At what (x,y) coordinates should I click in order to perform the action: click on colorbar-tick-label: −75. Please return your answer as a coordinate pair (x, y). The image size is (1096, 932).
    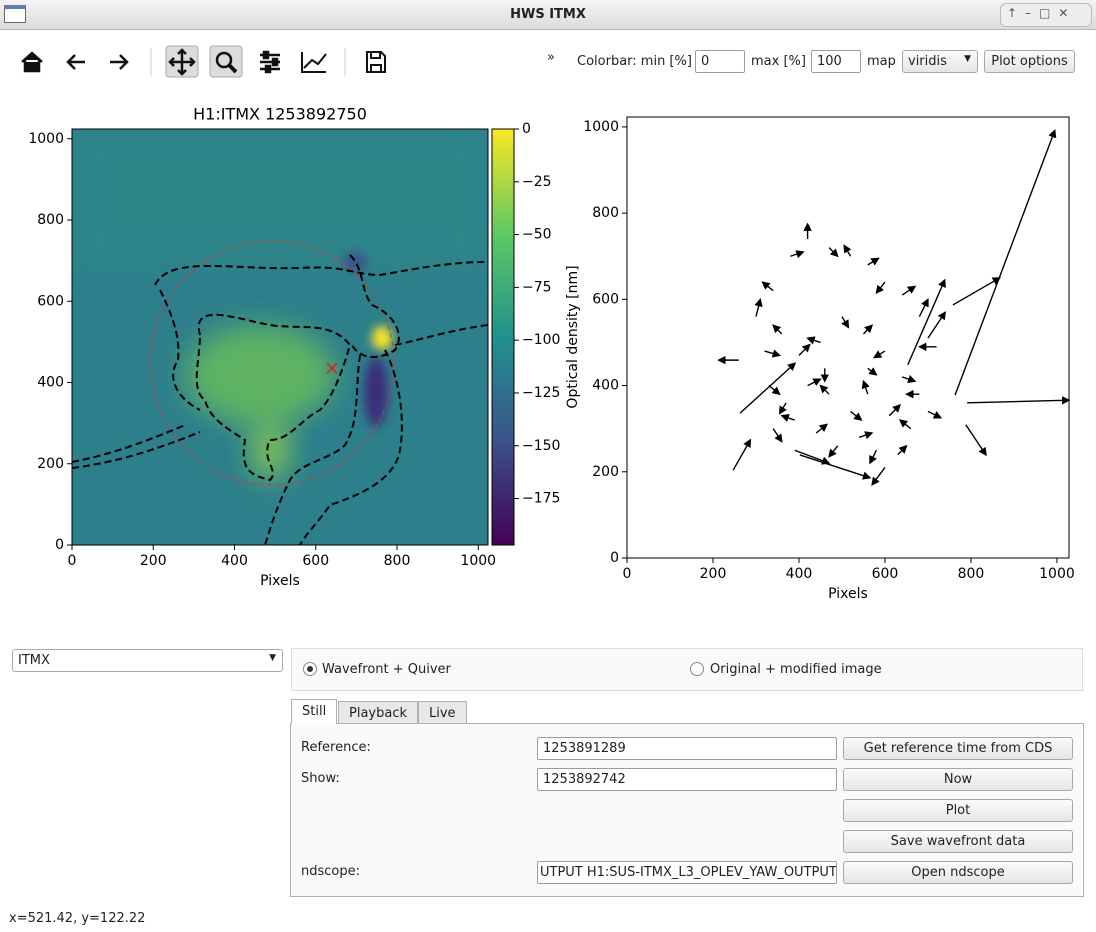
    Looking at the image, I should click on (537, 287).